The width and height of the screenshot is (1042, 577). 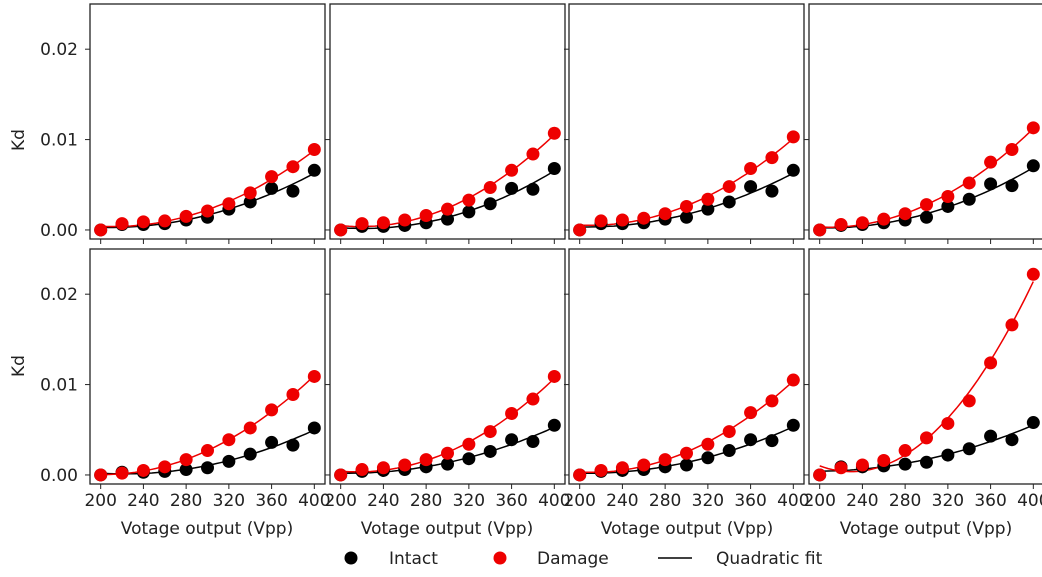 I want to click on legend-intact-marker, so click(x=351, y=558).